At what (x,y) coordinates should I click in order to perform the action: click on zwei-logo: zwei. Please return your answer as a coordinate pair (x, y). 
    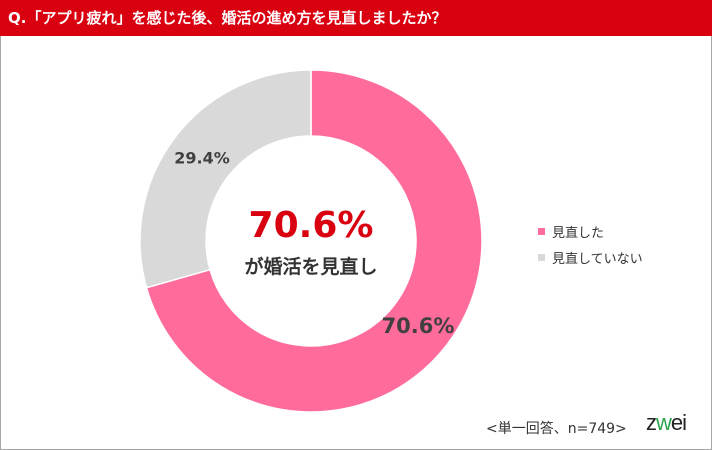
    Looking at the image, I should click on (666, 422).